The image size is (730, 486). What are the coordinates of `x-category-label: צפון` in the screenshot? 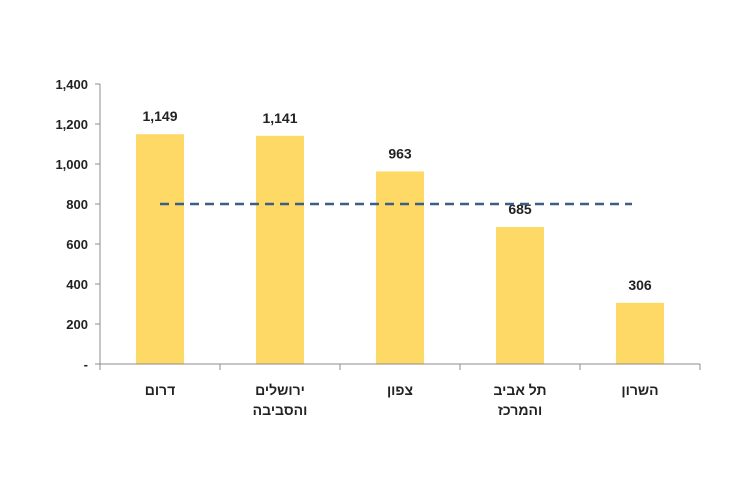 It's located at (400, 390).